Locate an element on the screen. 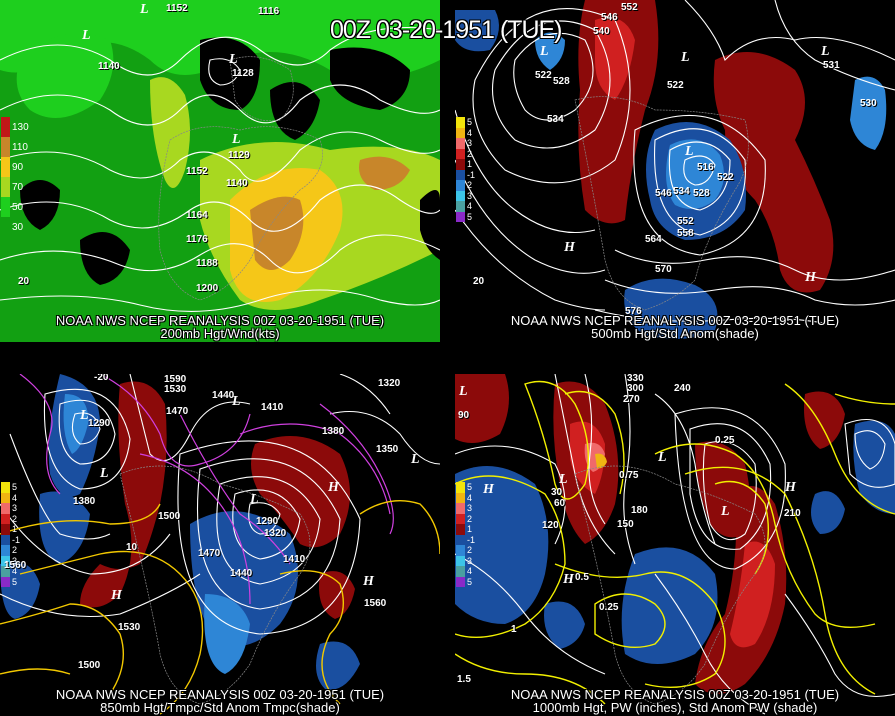 This screenshot has width=895, height=716. contour-label: 1350 is located at coordinates (387, 449).